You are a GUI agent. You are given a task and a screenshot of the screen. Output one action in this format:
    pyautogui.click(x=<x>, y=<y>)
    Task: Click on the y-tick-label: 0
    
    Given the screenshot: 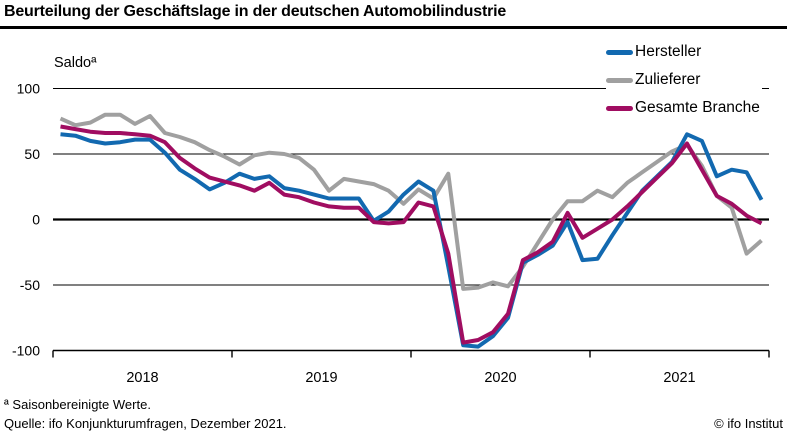 What is the action you would take?
    pyautogui.click(x=36, y=220)
    